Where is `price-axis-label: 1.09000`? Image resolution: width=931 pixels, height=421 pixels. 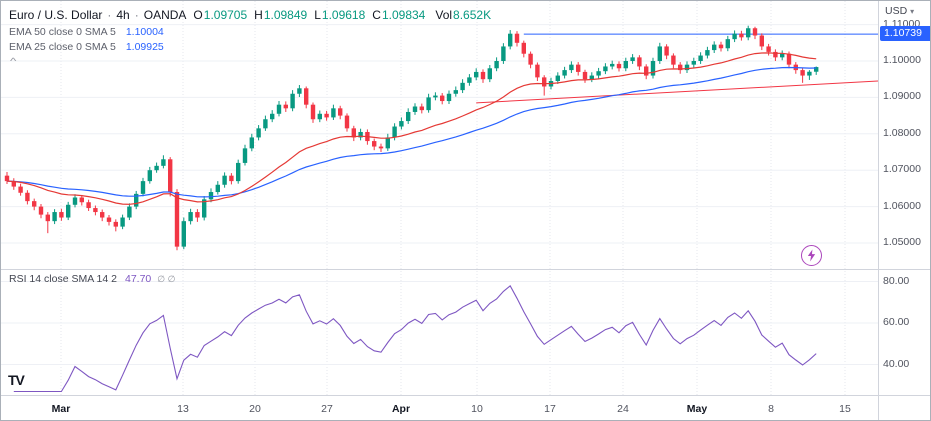
price-axis-label: 1.09000 is located at coordinates (902, 96).